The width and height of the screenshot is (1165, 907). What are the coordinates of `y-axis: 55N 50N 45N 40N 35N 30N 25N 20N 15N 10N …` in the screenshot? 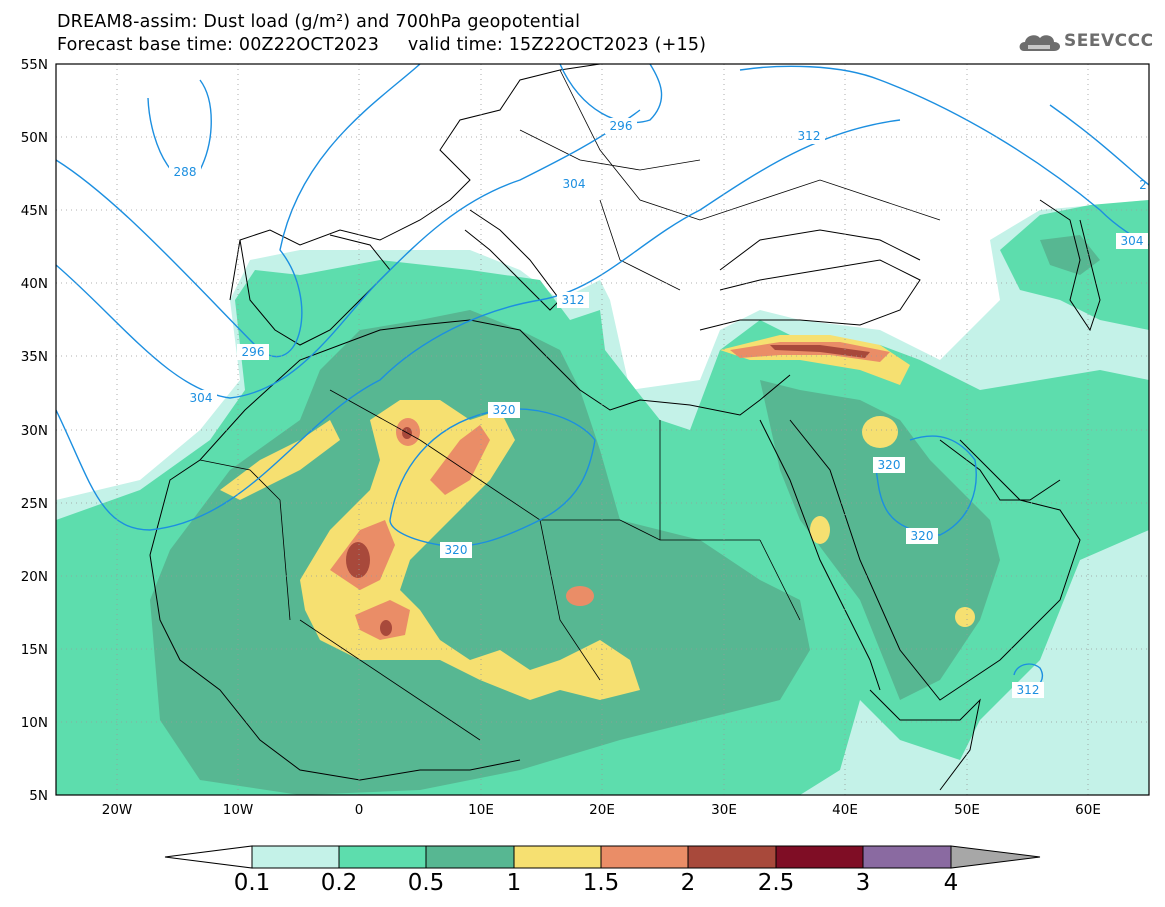 It's located at (34, 430).